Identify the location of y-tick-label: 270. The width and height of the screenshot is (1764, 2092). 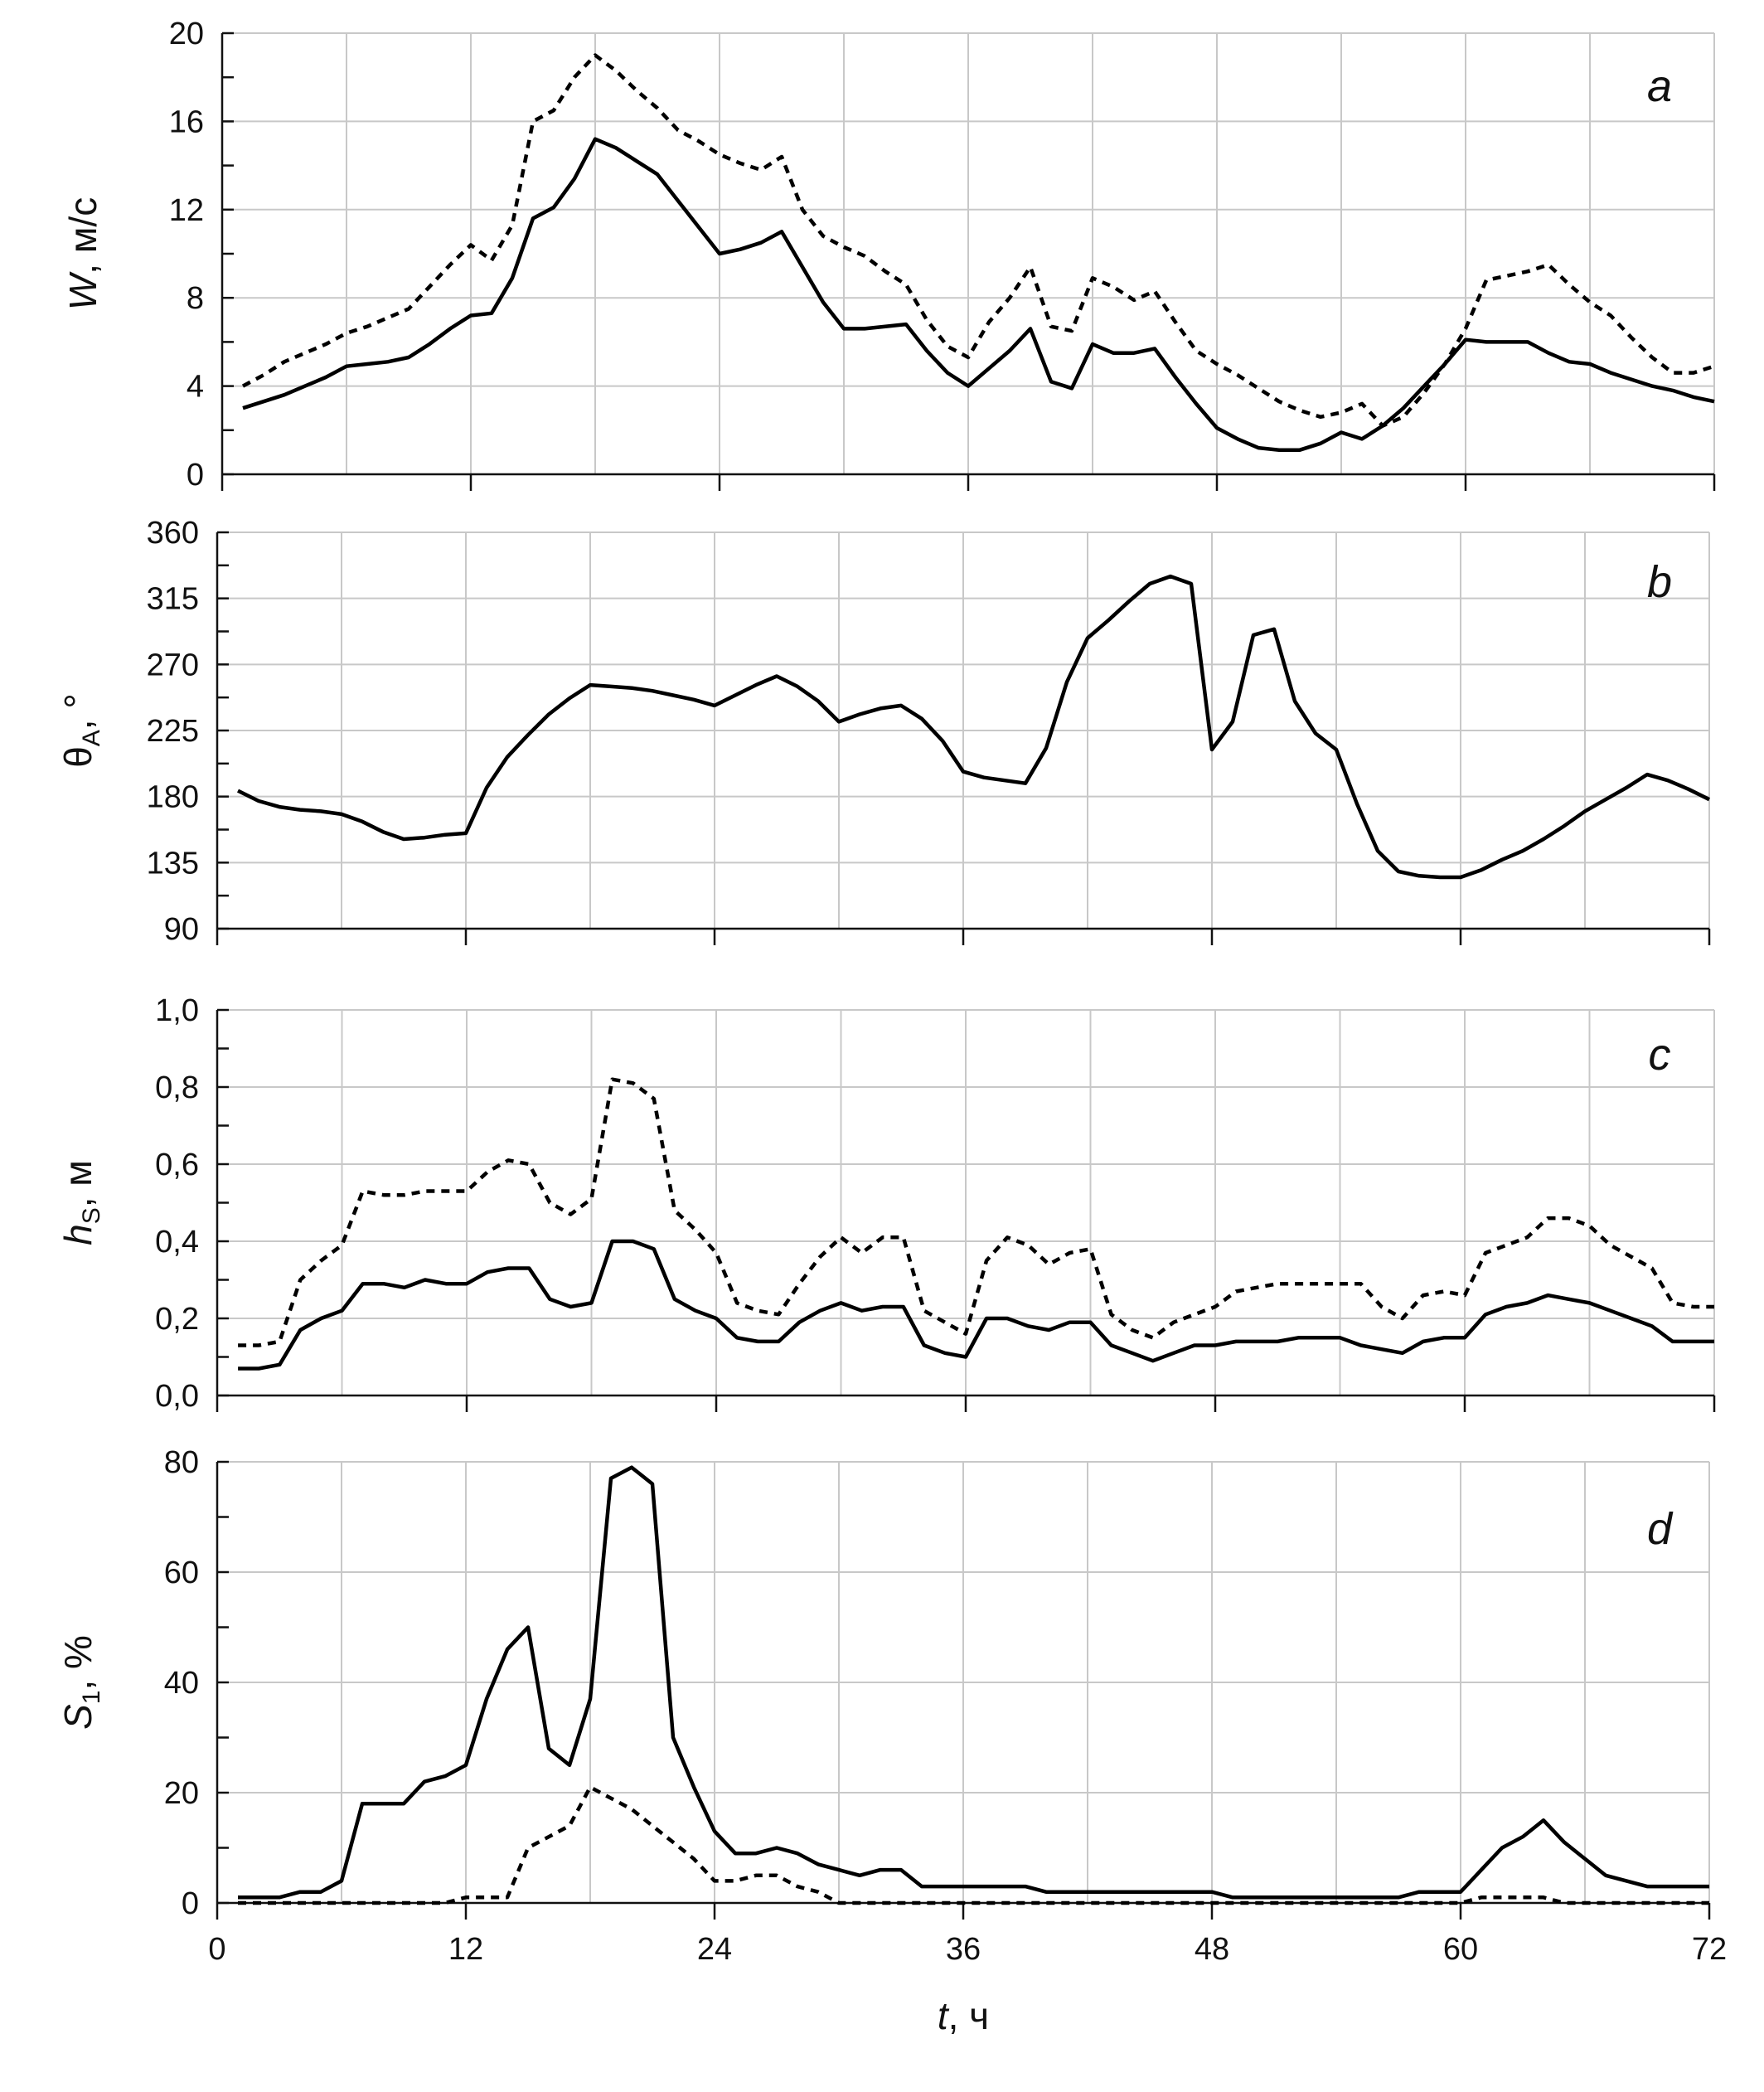
(173, 665).